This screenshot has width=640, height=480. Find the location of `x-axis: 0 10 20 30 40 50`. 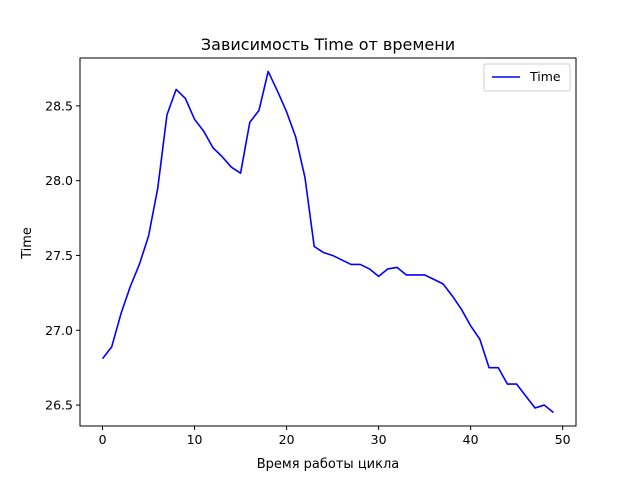

x-axis: 0 10 20 30 40 50 is located at coordinates (335, 436).